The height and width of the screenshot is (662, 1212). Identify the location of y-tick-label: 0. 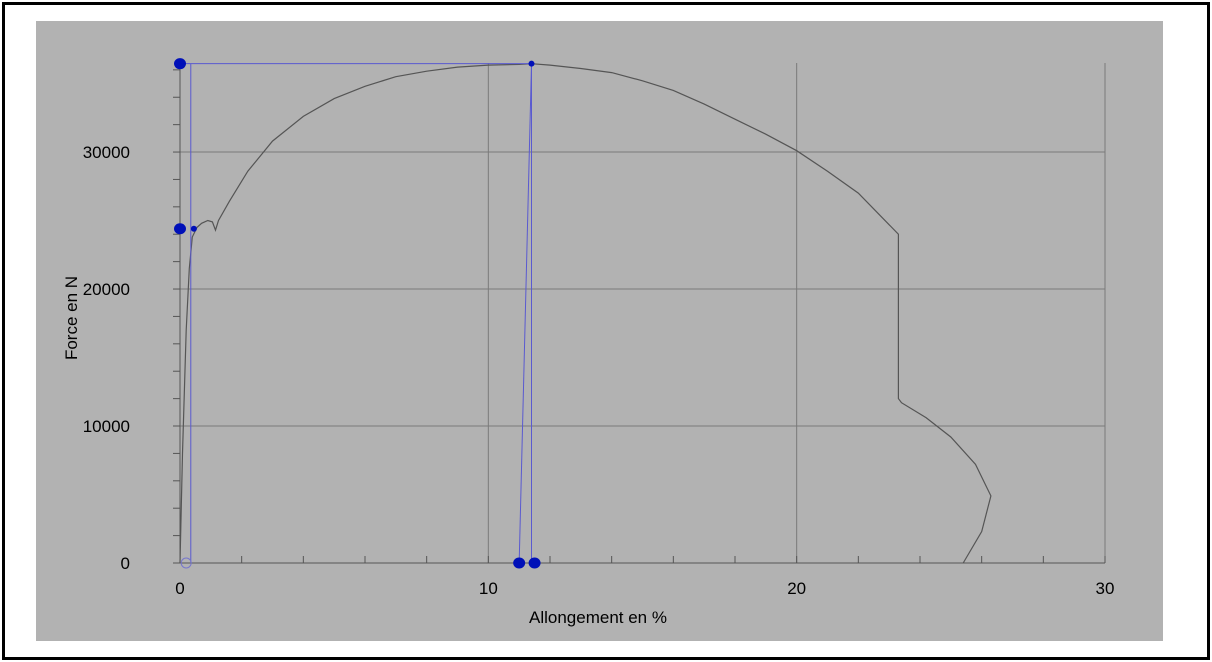
(125, 563).